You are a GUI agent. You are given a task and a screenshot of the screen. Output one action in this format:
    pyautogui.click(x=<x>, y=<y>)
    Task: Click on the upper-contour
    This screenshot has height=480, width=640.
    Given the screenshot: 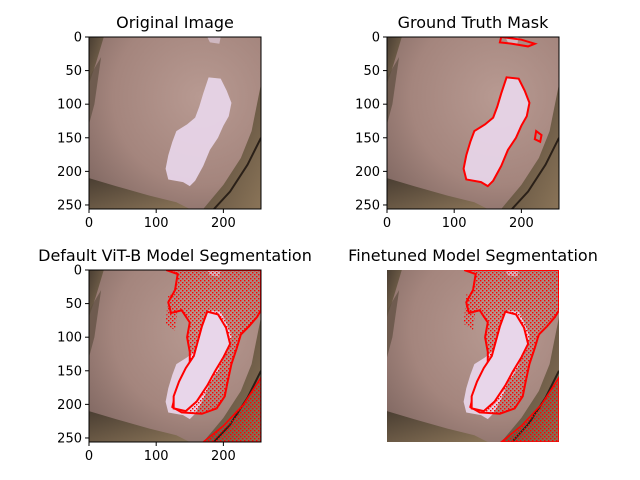 What is the action you would take?
    pyautogui.click(x=518, y=42)
    